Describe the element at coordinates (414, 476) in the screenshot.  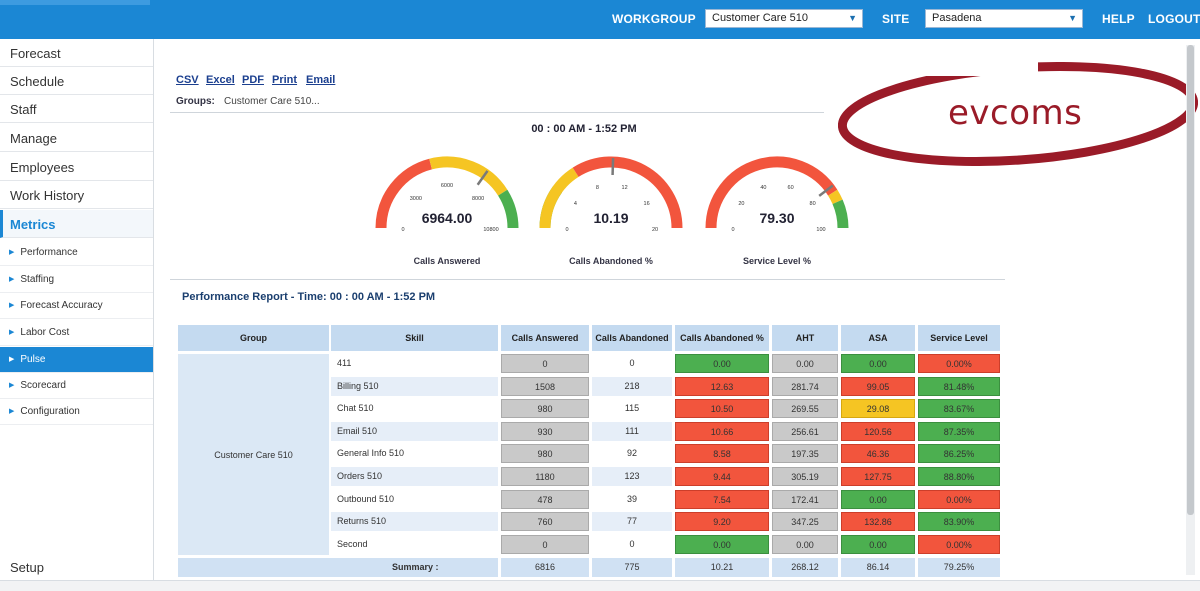
I see `skill-cell: Orders 510` at that location.